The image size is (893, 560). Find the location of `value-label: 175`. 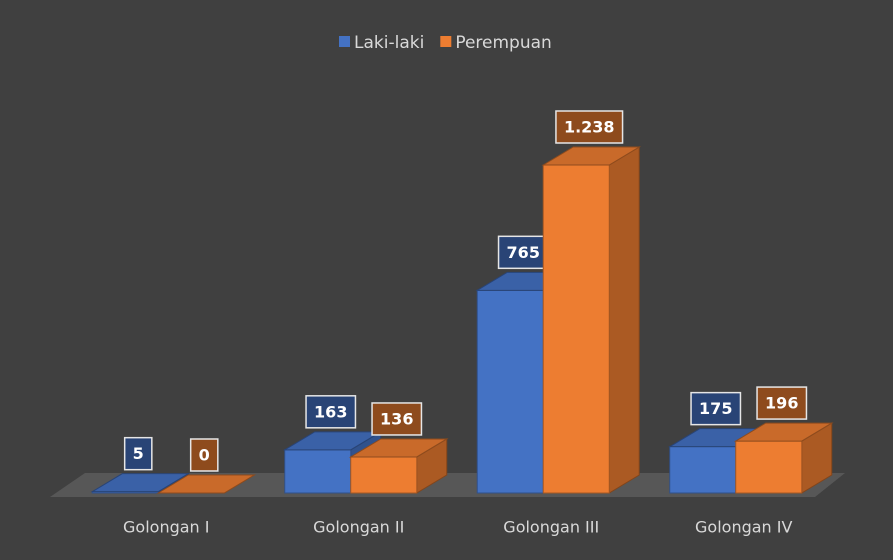

value-label: 175 is located at coordinates (715, 408).